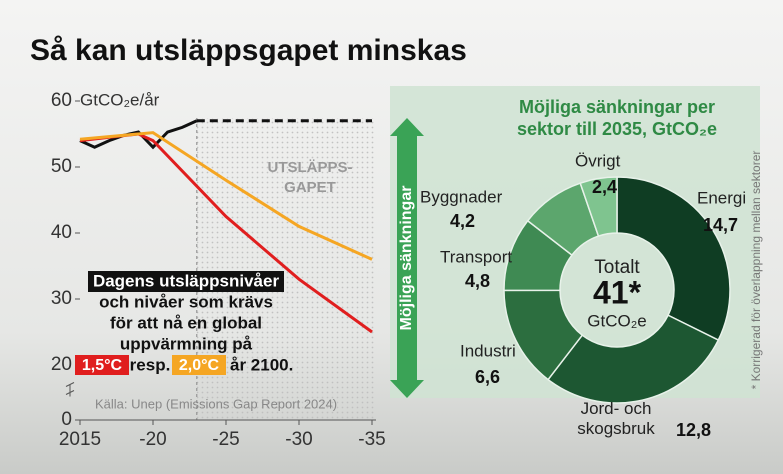 The width and height of the screenshot is (783, 474). What do you see at coordinates (61, 298) in the screenshot?
I see `y-tick-label: 30` at bounding box center [61, 298].